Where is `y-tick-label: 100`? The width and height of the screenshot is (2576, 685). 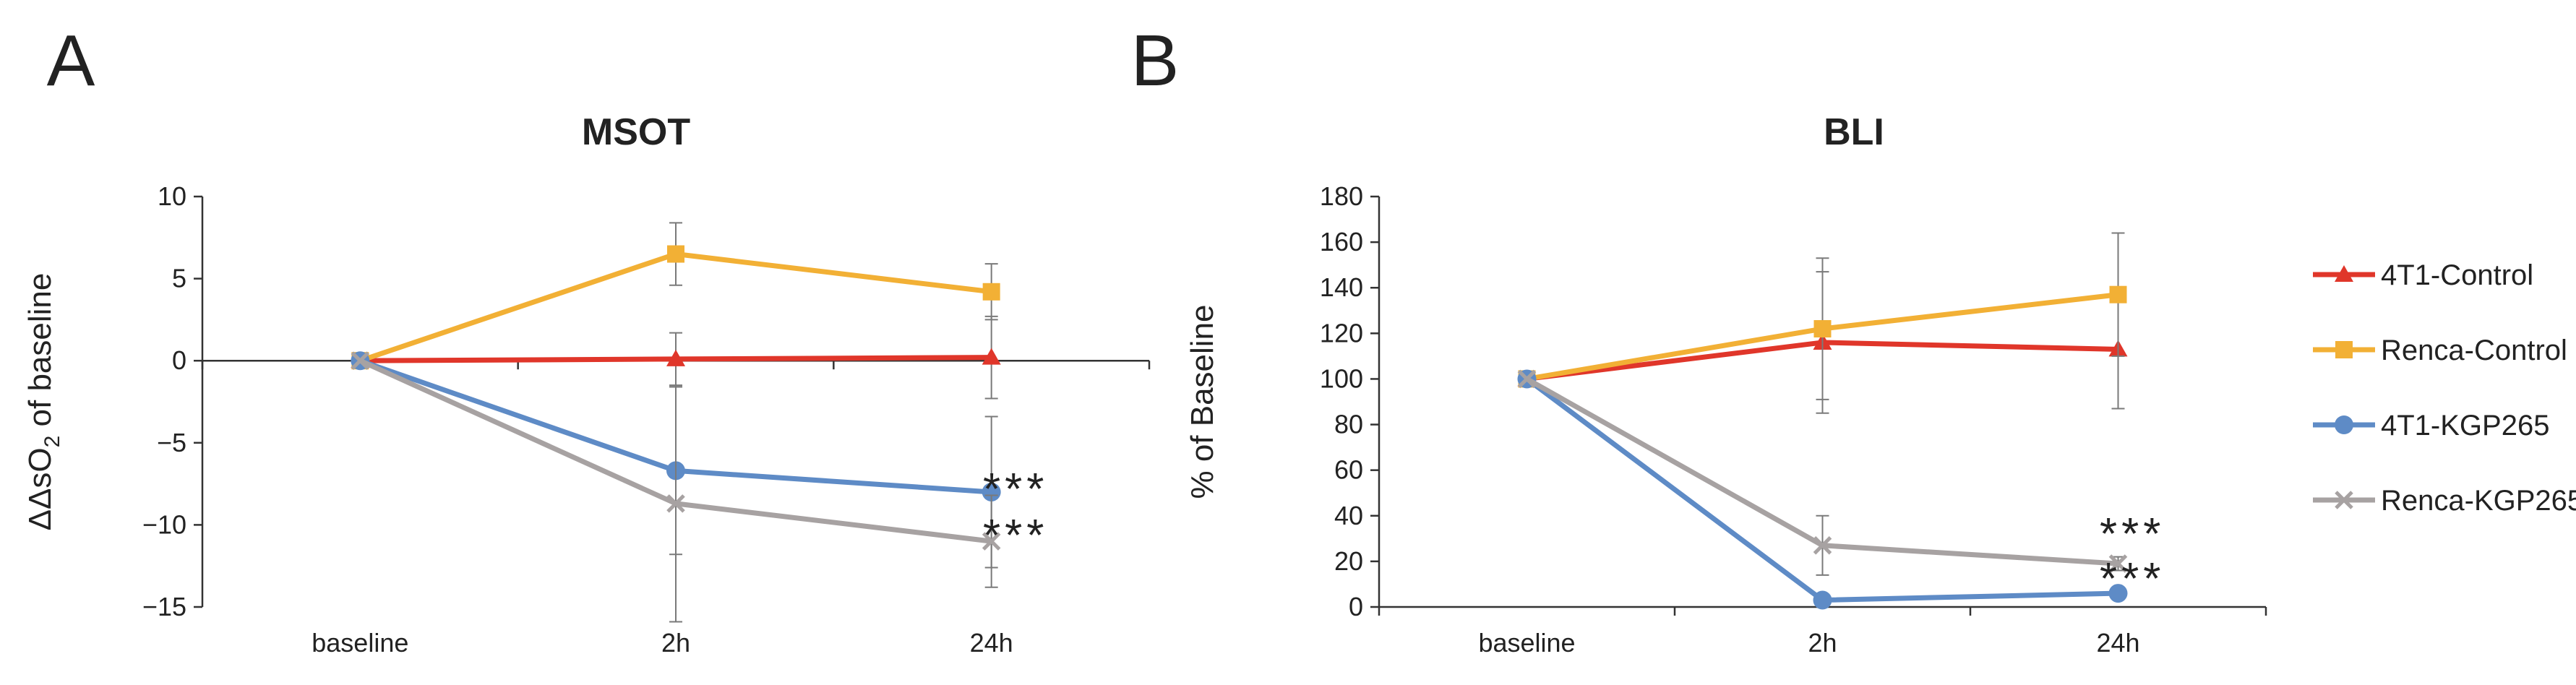 y-tick-label: 100 is located at coordinates (1341, 378).